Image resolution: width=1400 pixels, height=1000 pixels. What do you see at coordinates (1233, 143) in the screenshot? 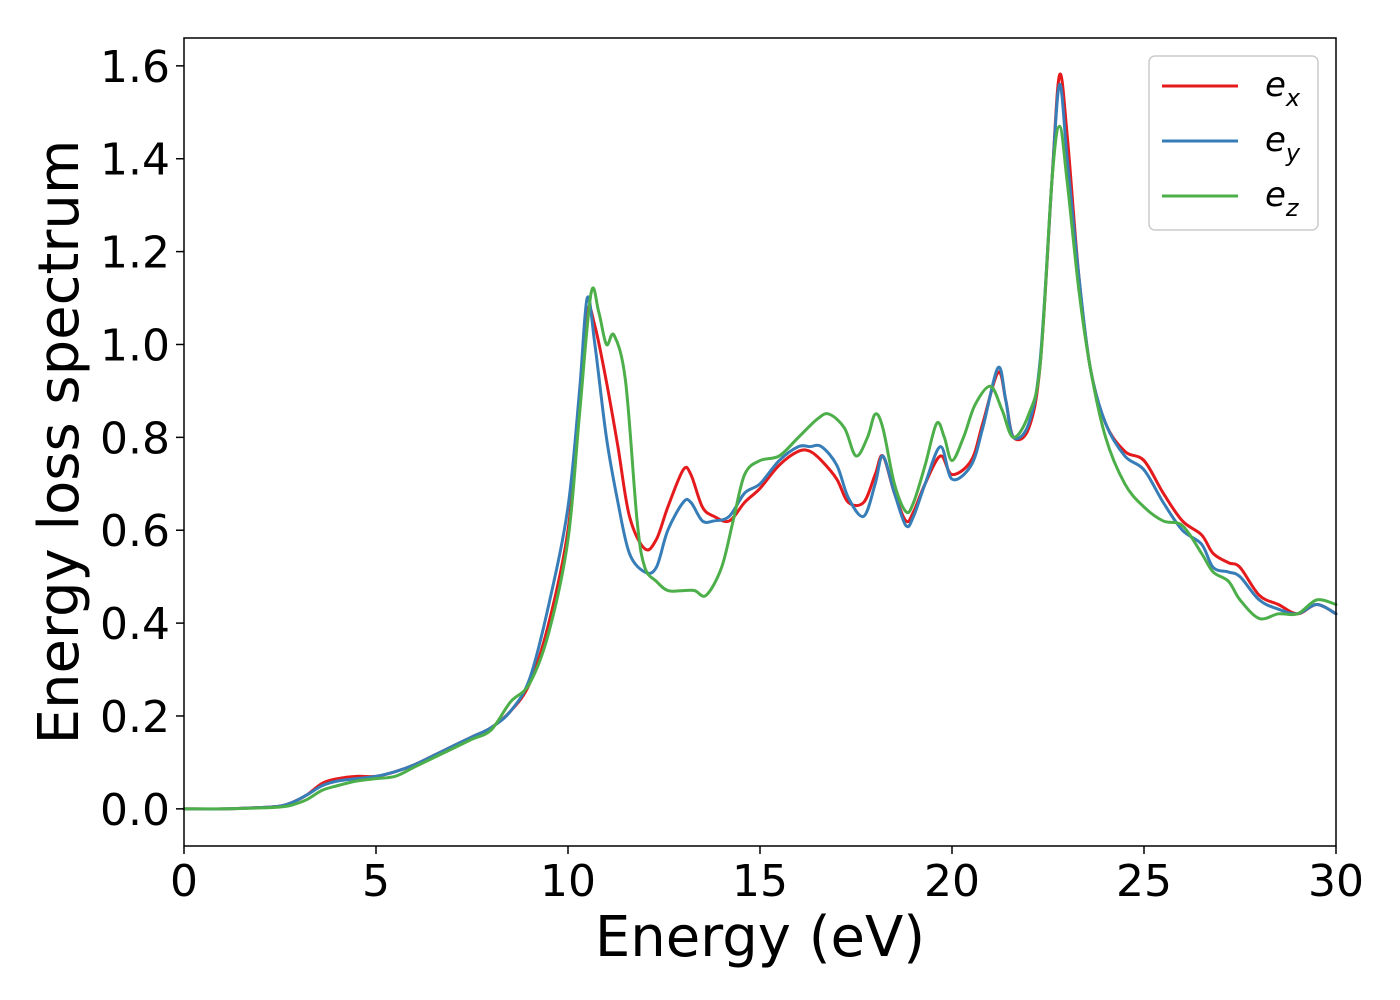
I see `legend-box` at bounding box center [1233, 143].